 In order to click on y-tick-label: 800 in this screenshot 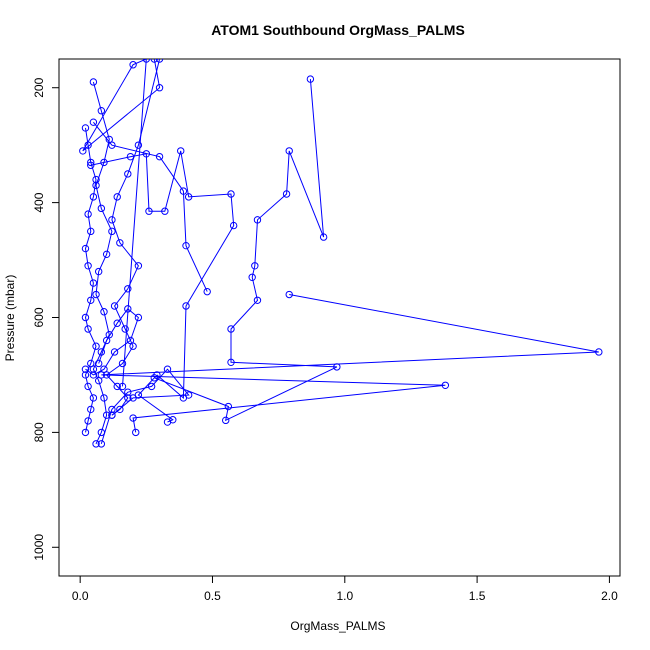, I will do `click(39, 432)`.